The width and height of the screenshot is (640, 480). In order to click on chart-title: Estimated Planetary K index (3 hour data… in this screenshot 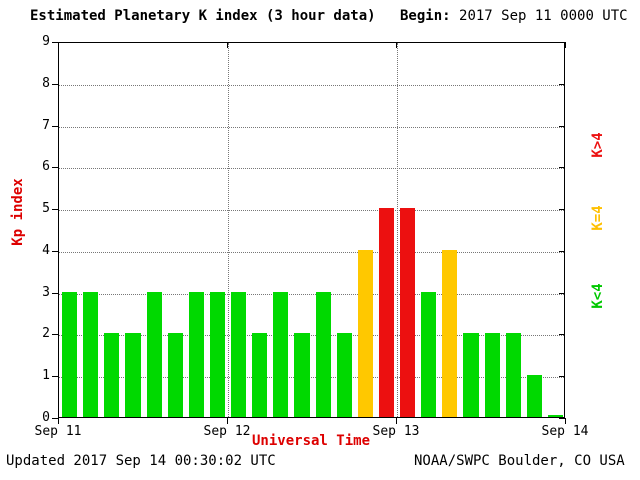, I will do `click(203, 16)`.